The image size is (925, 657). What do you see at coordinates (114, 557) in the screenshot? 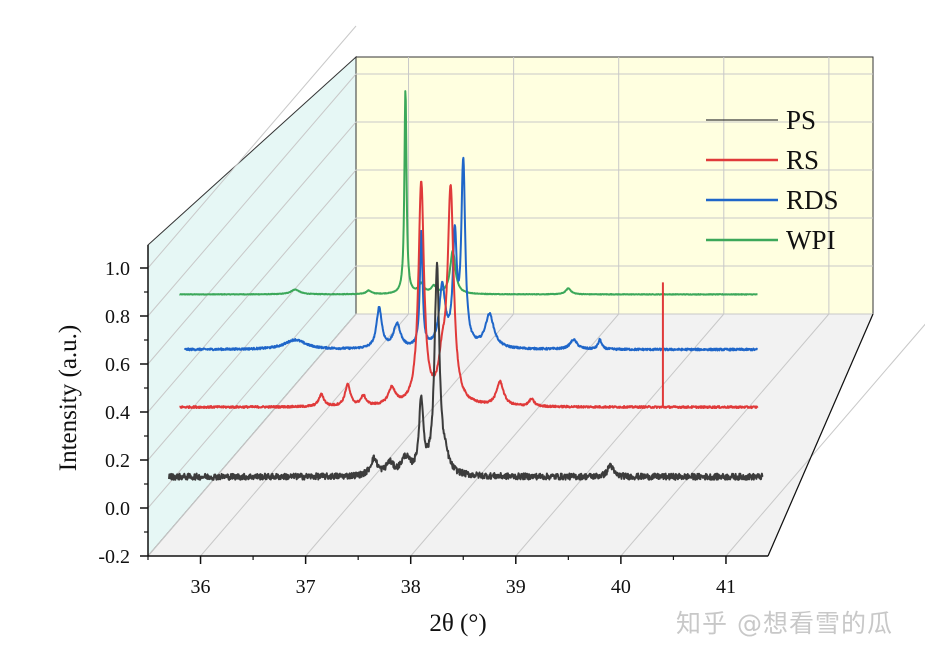
I see `y-tick-label: -0.2` at bounding box center [114, 557].